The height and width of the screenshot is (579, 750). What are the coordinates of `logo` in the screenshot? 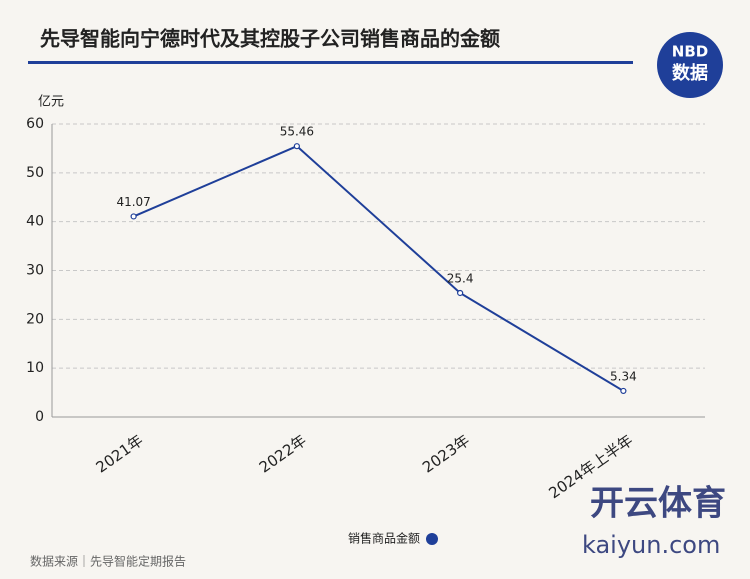 It's located at (690, 65).